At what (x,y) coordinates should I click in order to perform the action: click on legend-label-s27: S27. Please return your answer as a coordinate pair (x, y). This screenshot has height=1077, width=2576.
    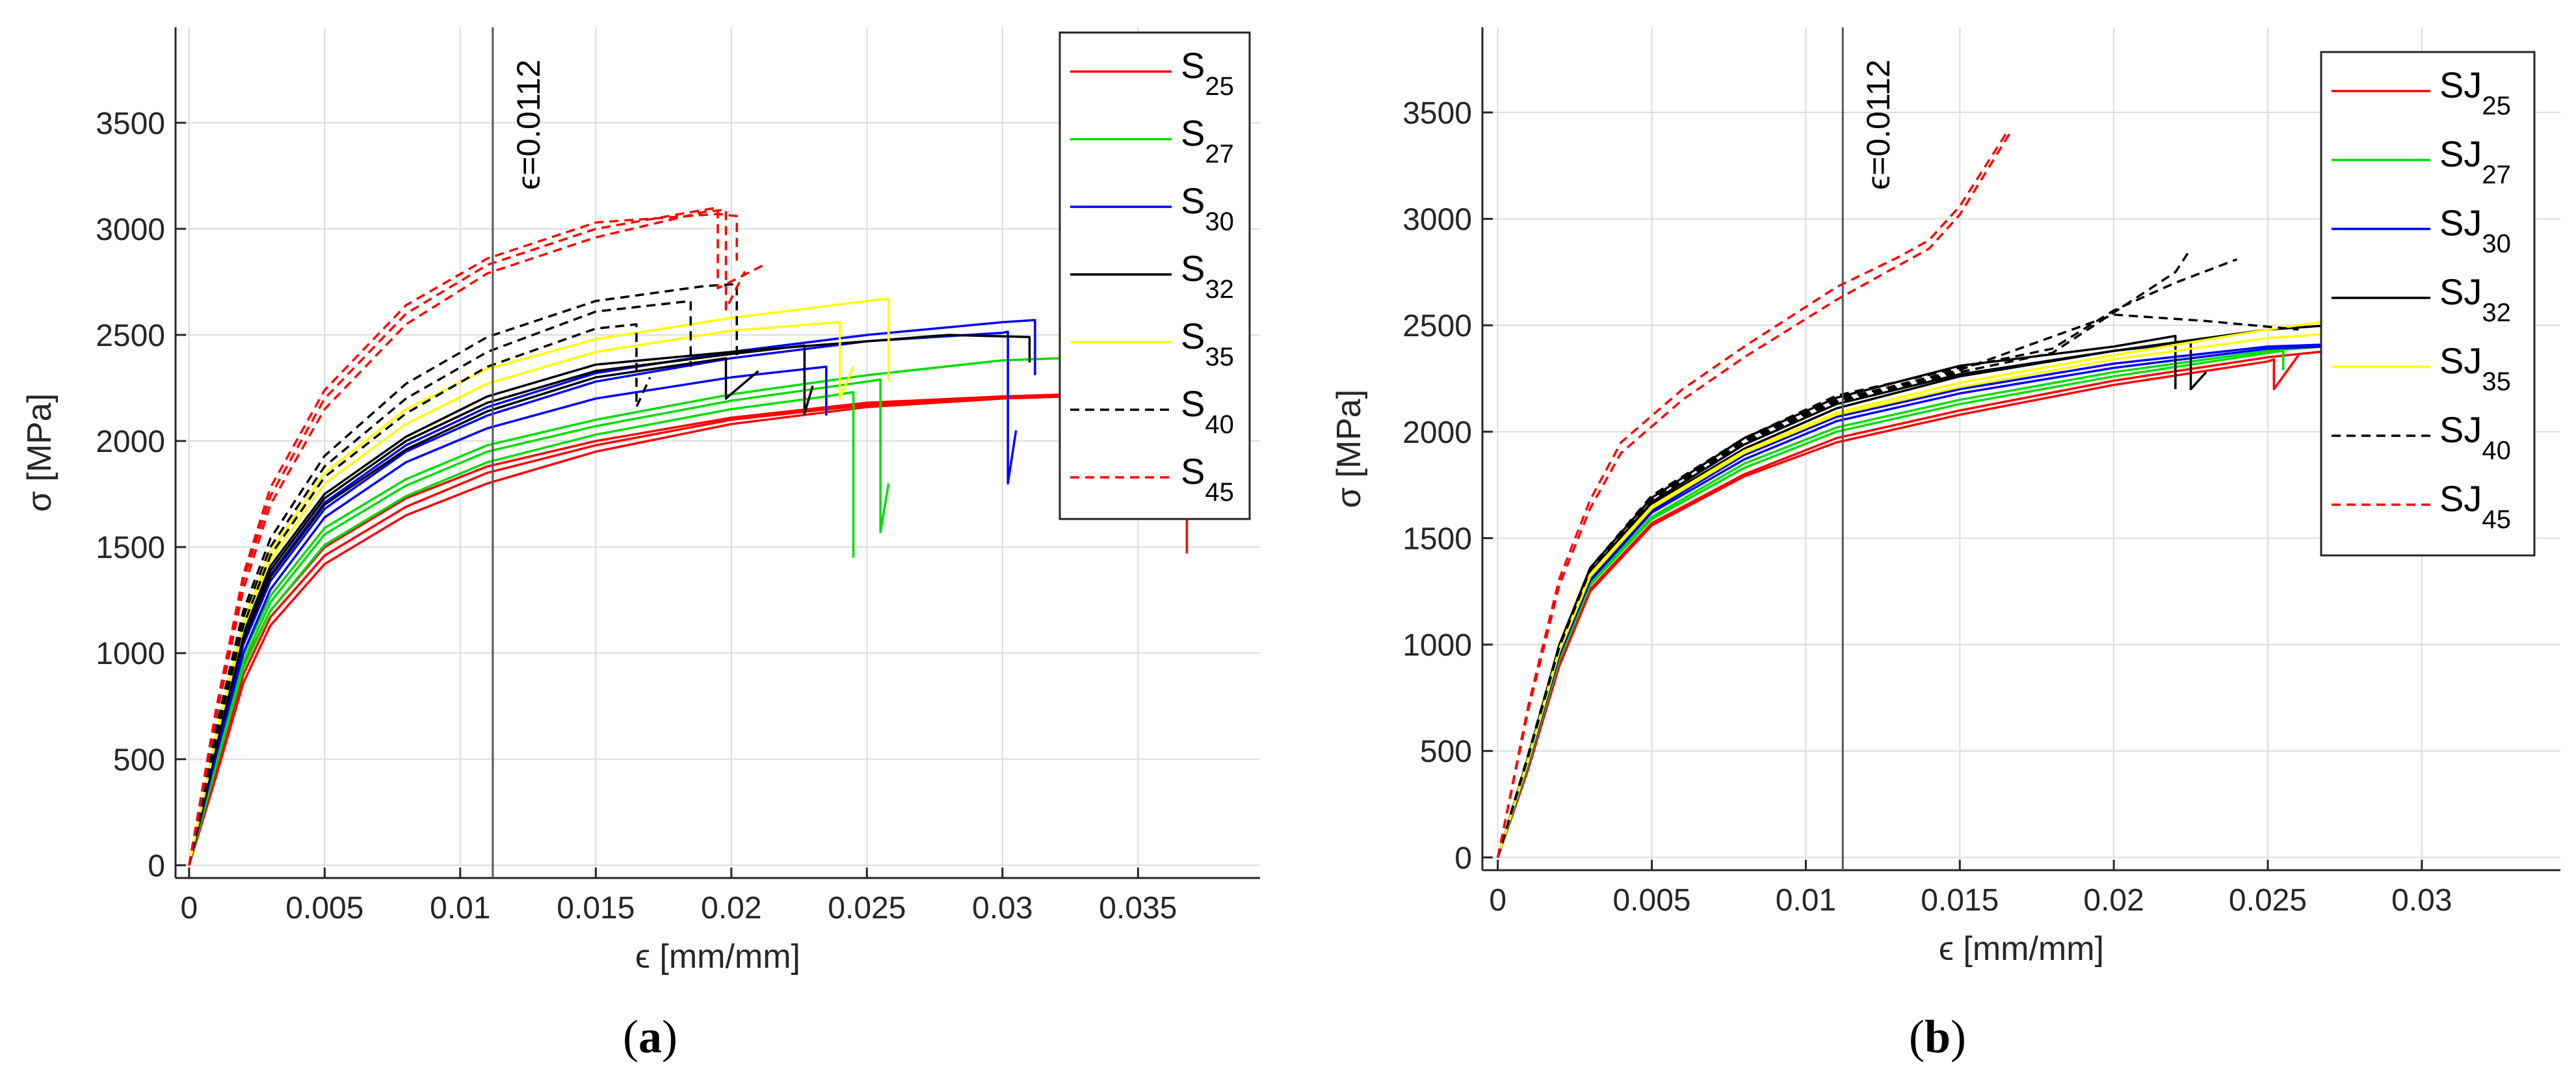
    Looking at the image, I should click on (1207, 140).